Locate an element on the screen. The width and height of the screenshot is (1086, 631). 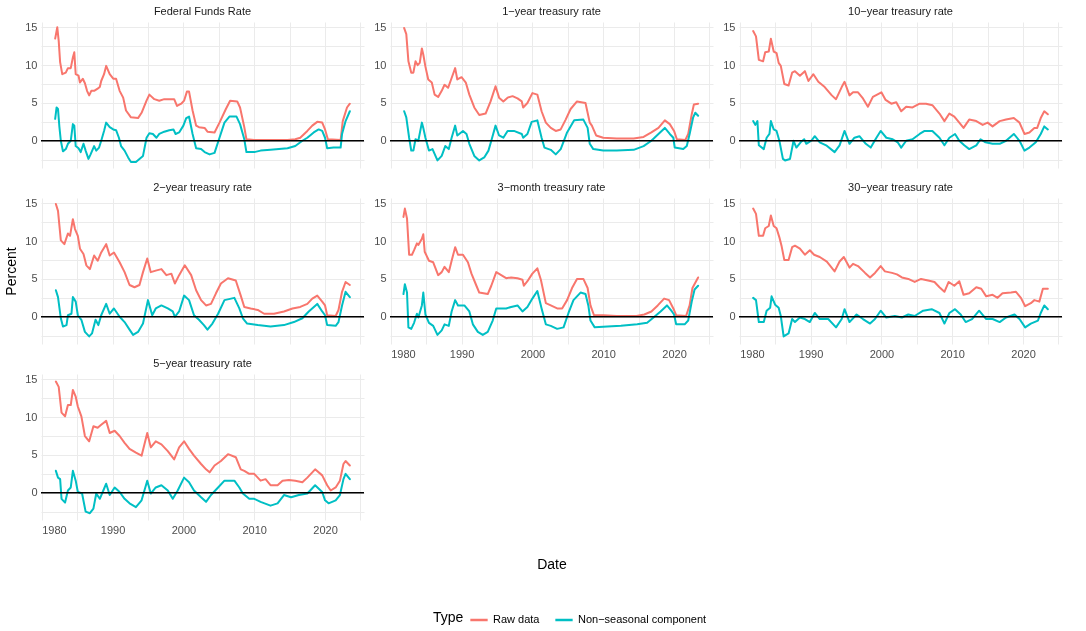
chart-title: 3−month treasury rate is located at coordinates (551, 187).